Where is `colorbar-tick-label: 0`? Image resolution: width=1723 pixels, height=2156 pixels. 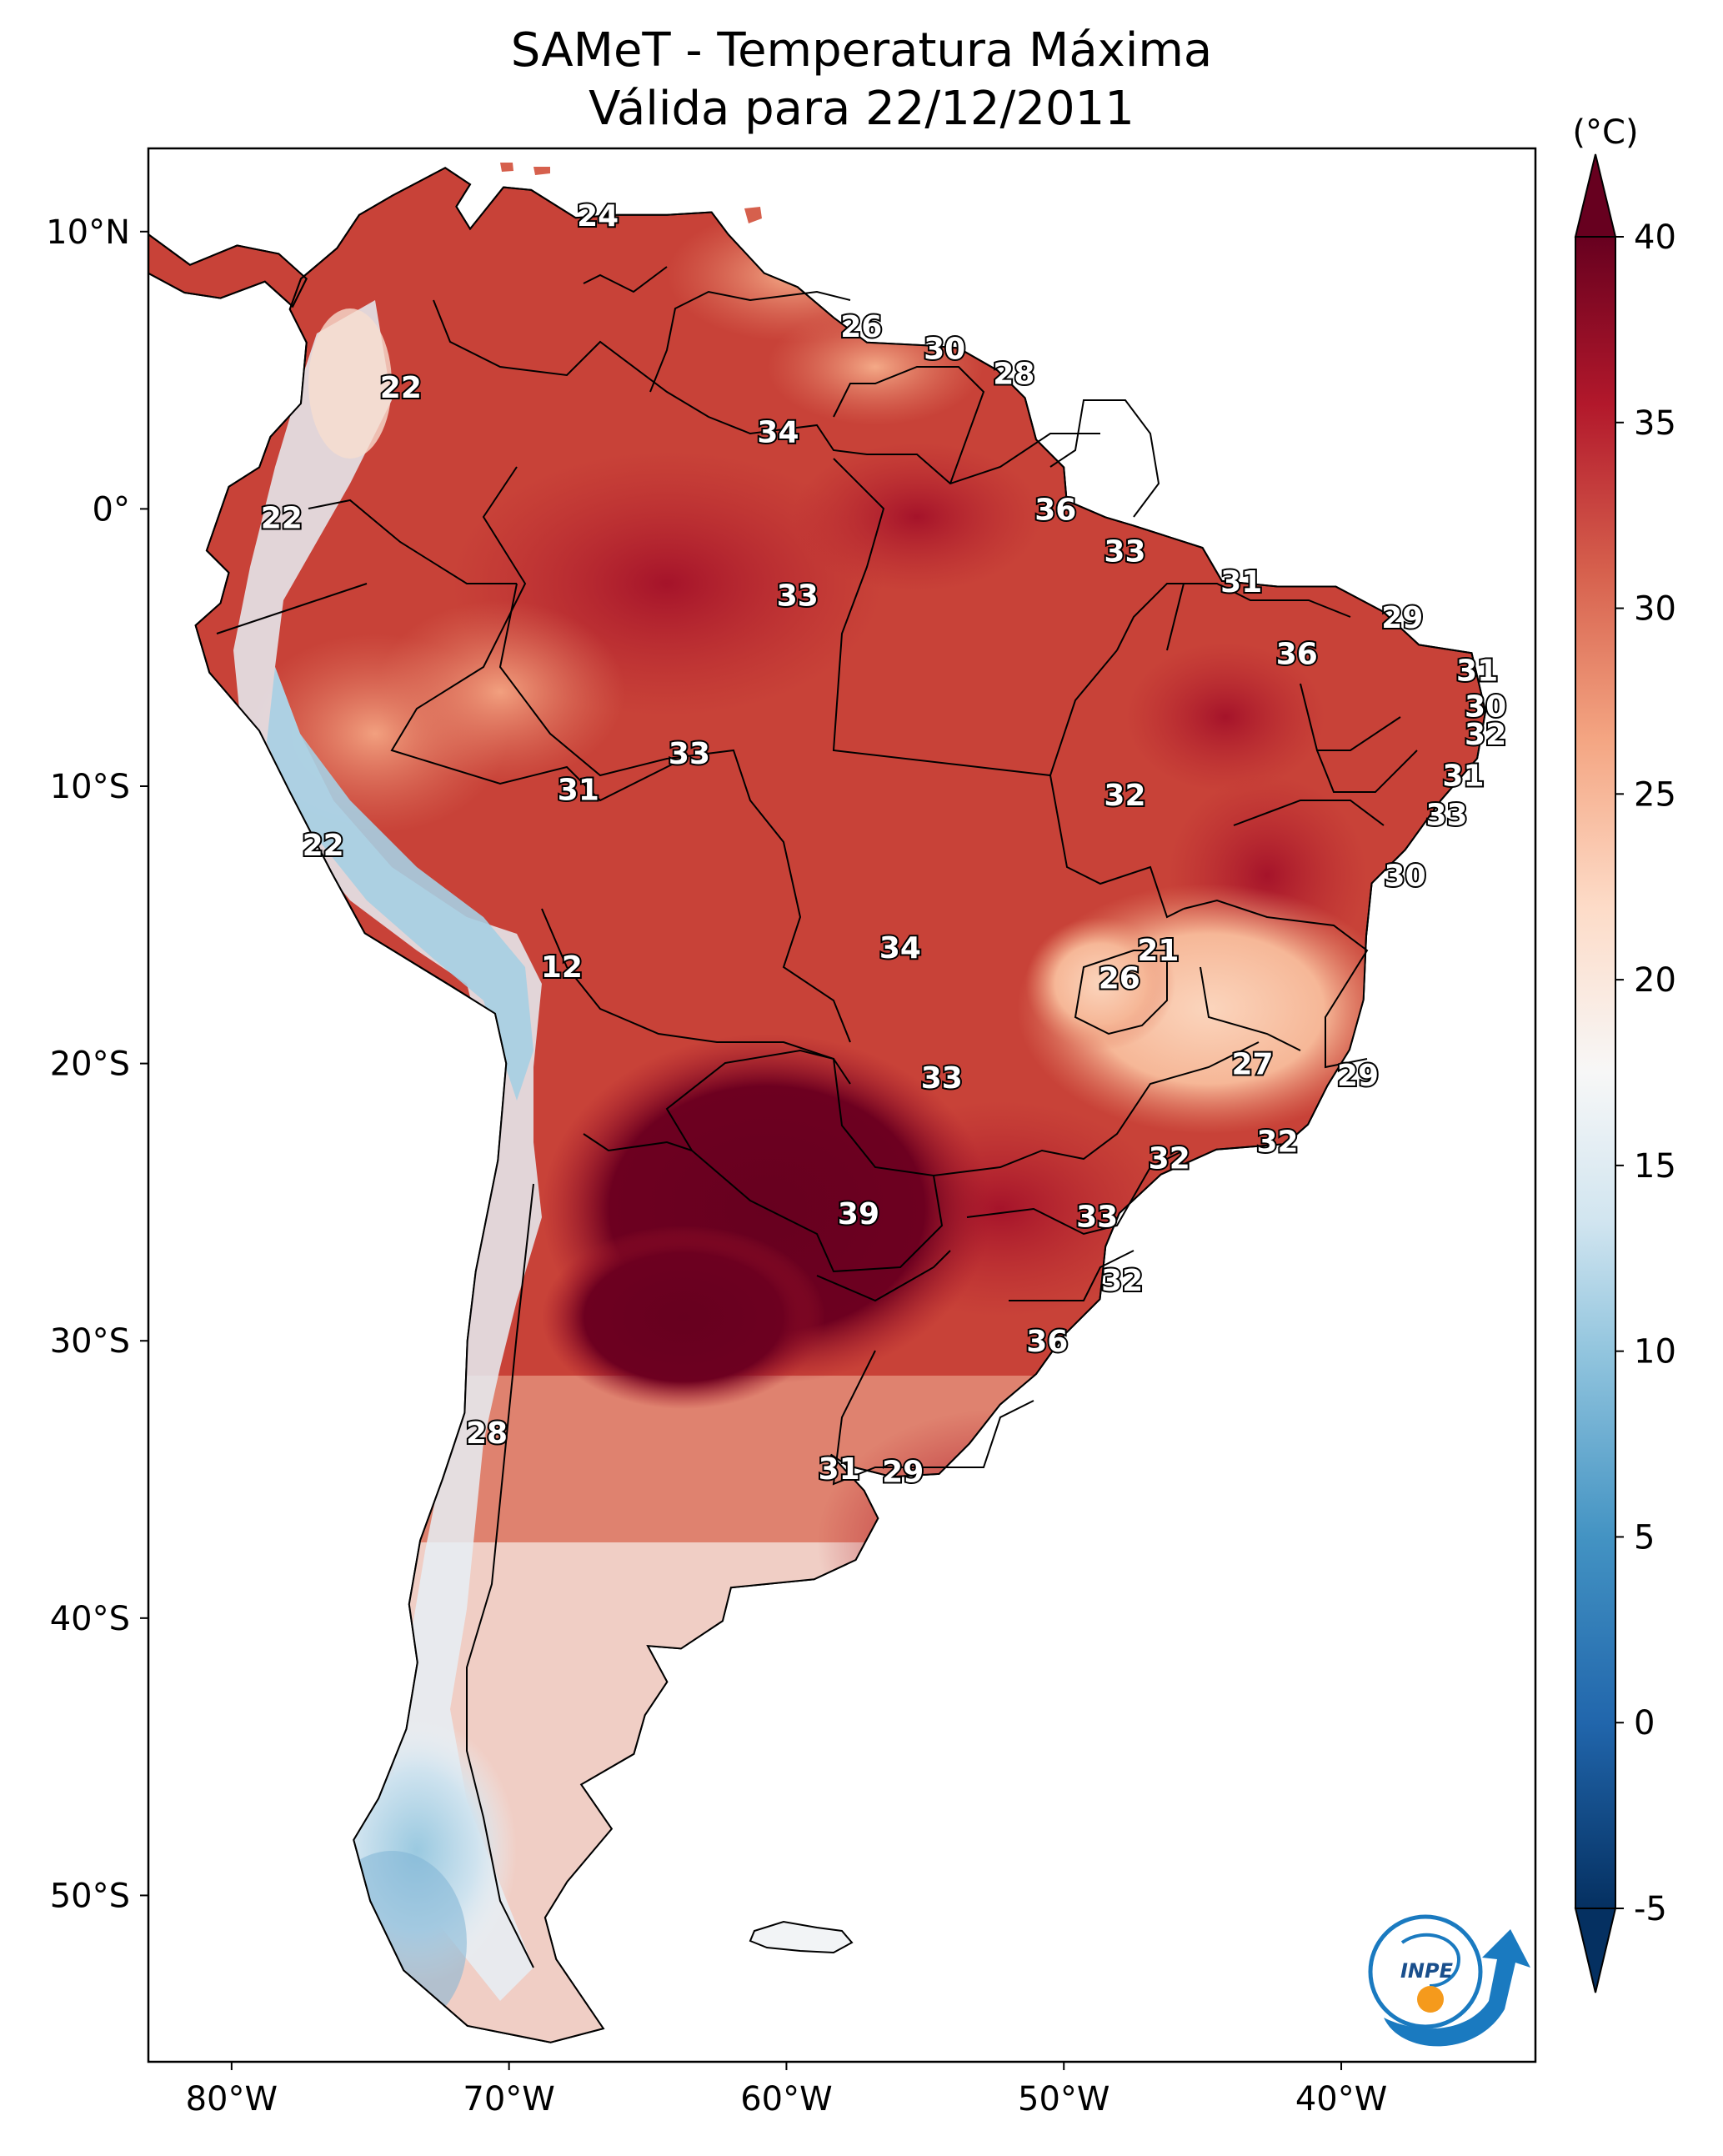
colorbar-tick-label: 0 is located at coordinates (1644, 1723).